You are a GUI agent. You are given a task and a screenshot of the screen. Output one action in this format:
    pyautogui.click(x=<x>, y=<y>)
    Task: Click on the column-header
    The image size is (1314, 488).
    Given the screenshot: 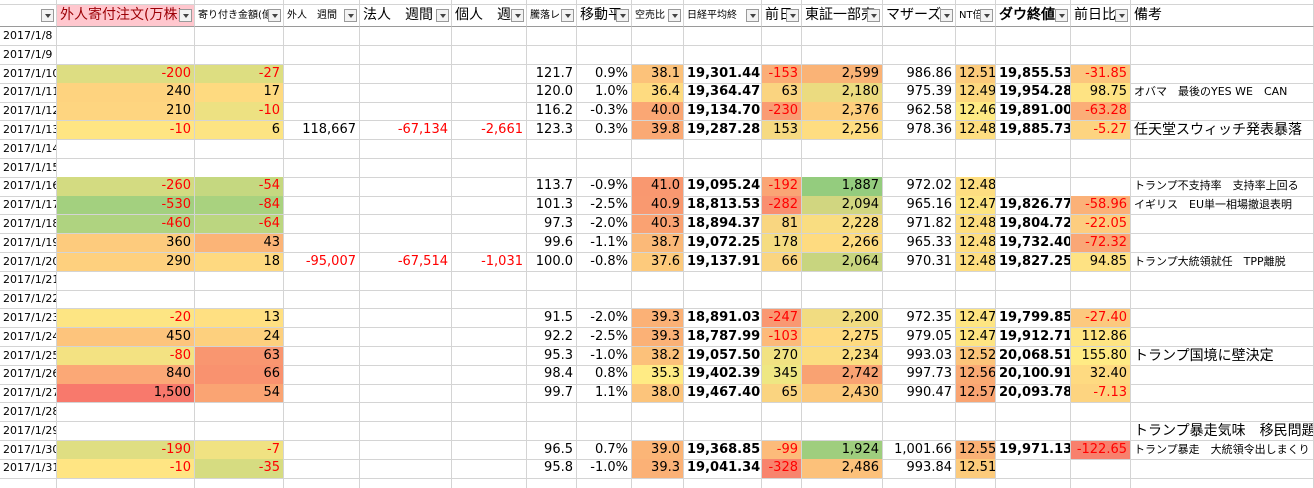 What is the action you would take?
    pyautogui.click(x=28, y=16)
    